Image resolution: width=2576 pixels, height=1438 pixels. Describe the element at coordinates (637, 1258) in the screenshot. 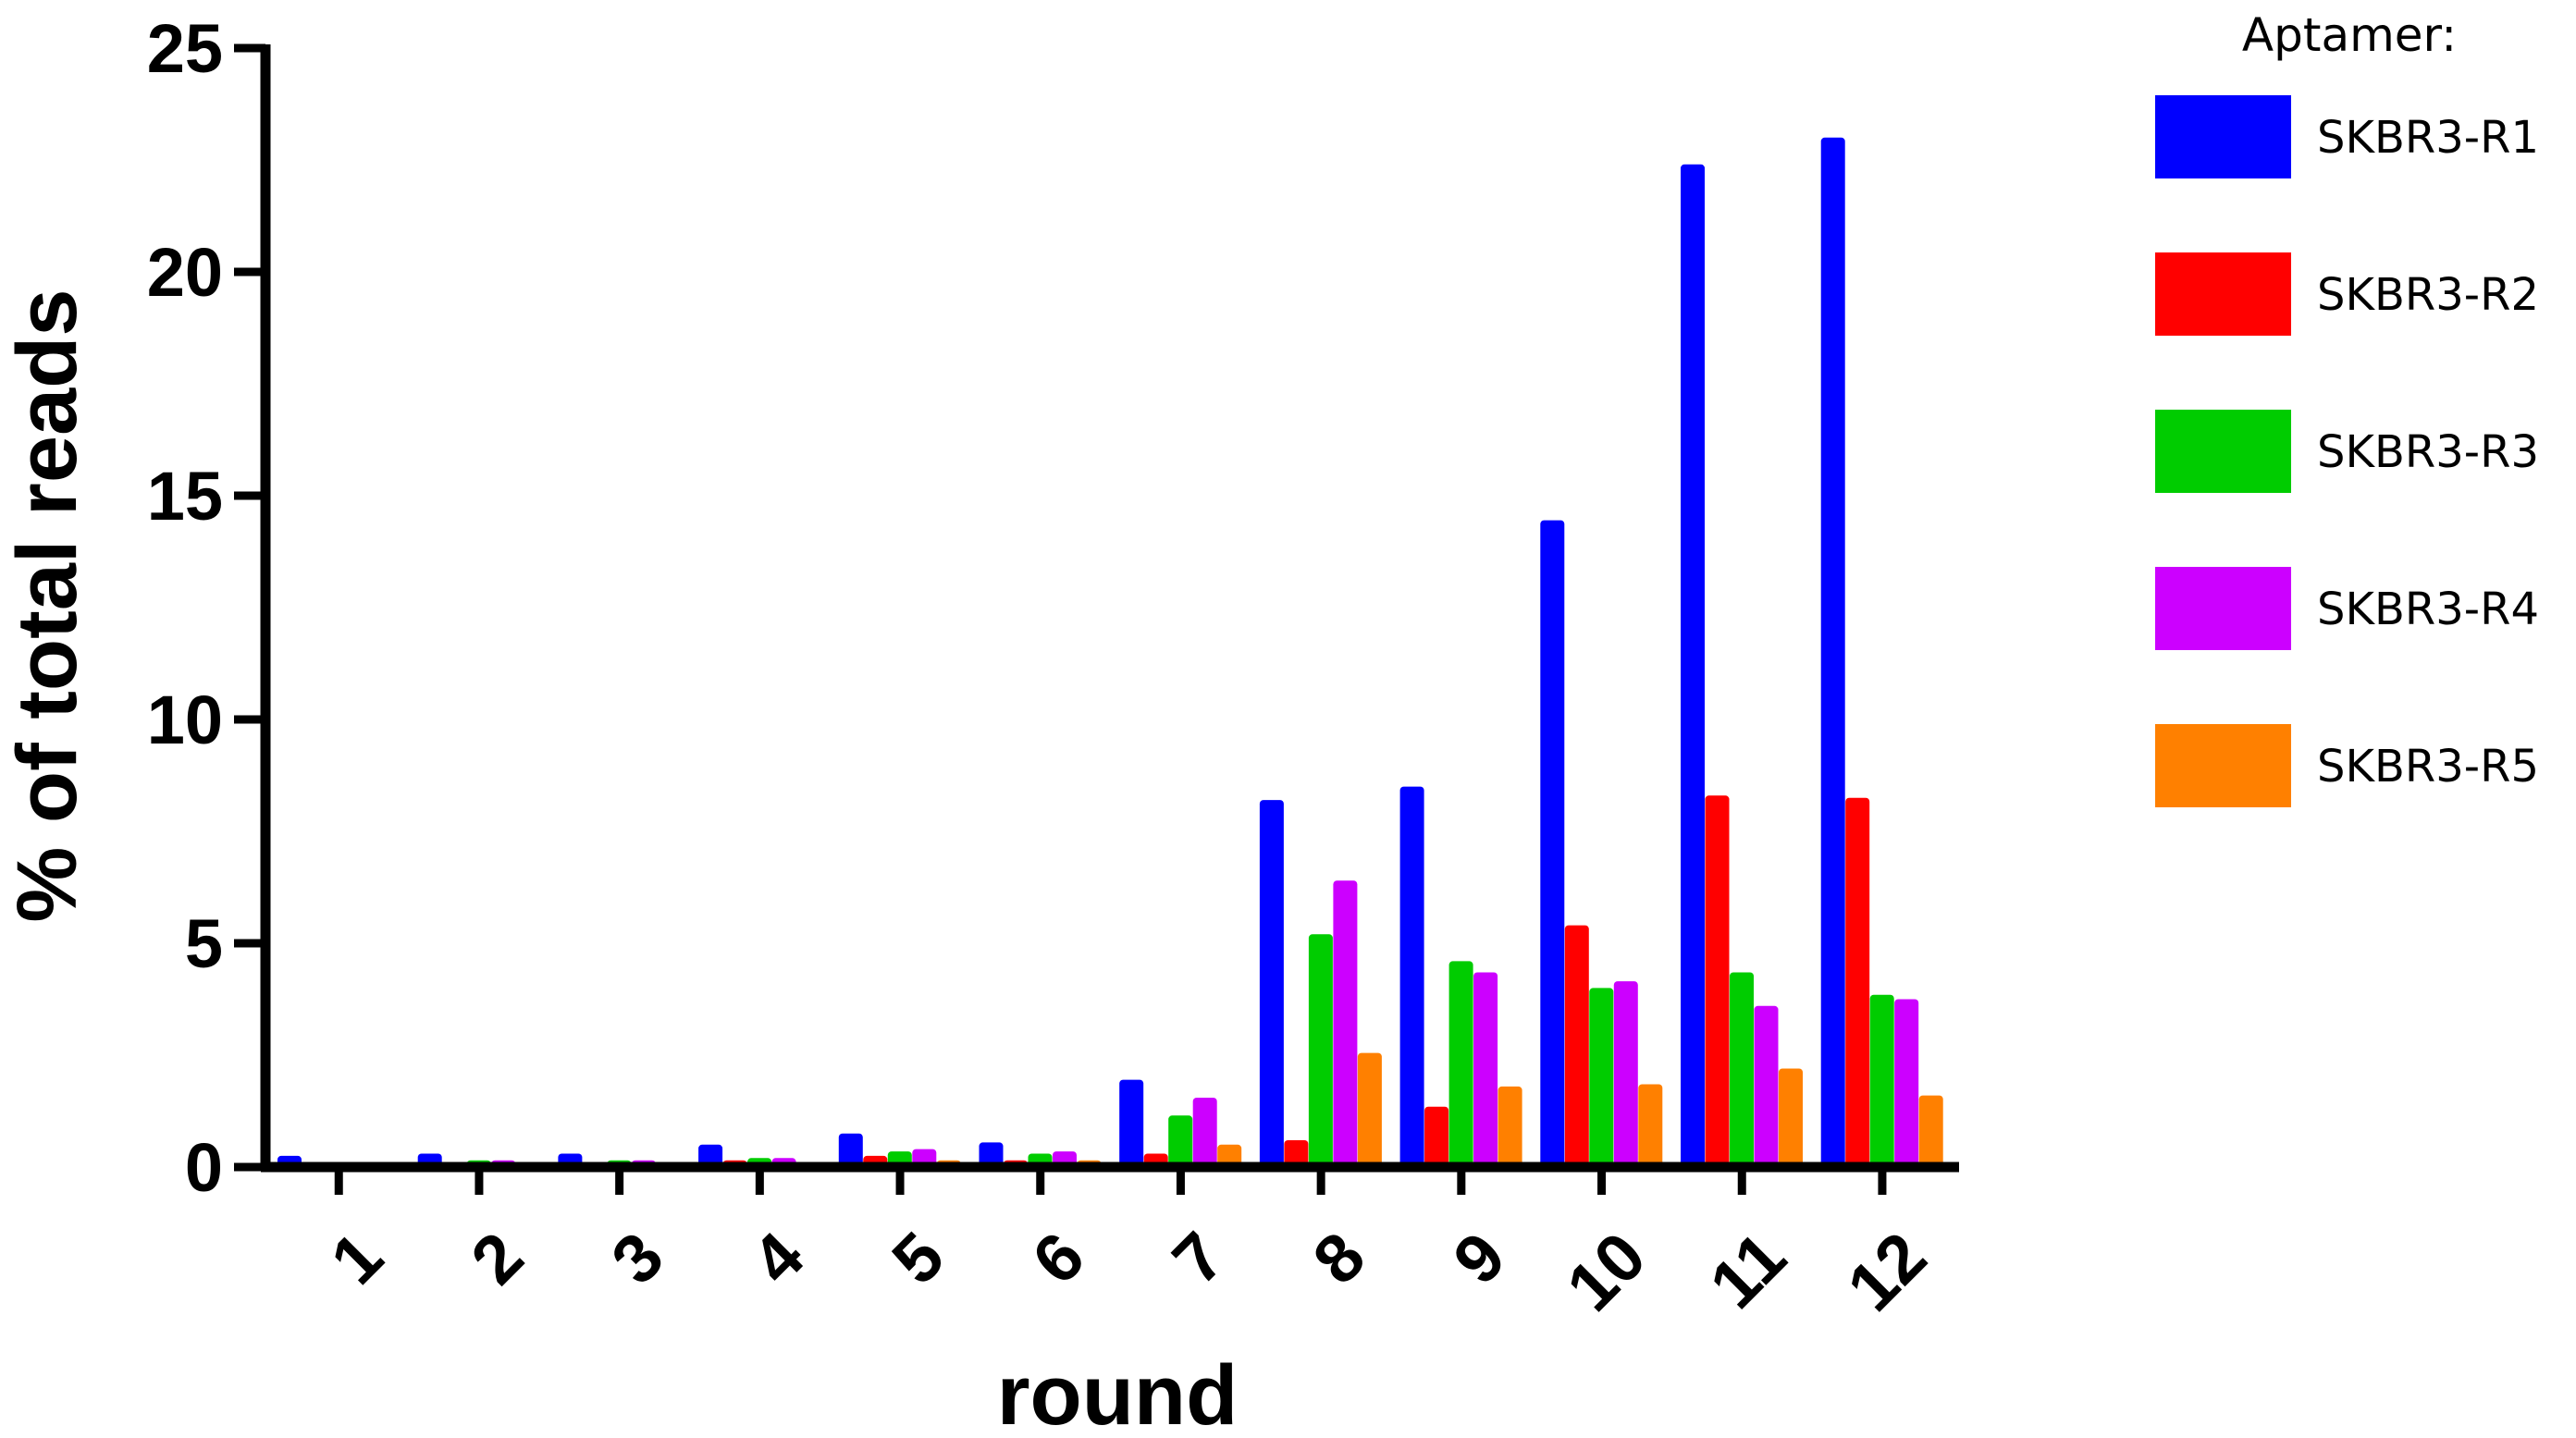

I see `x-tick-label-3: 3` at that location.